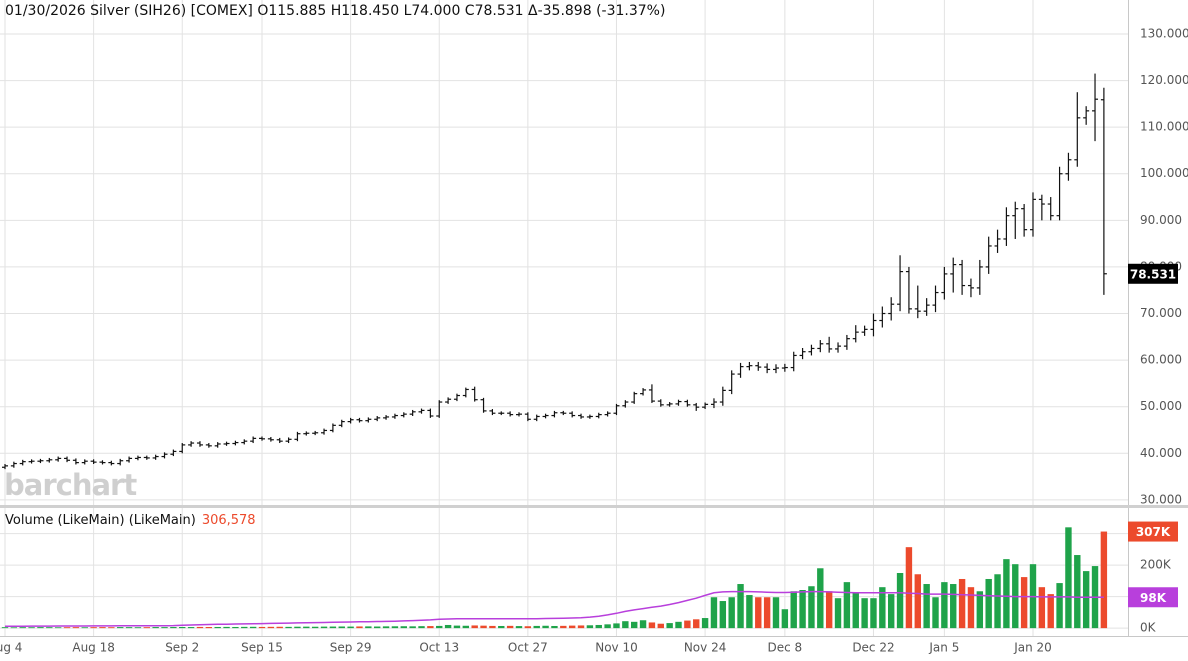 The width and height of the screenshot is (1188, 661). I want to click on y-tick-label: 50.000, so click(1161, 406).